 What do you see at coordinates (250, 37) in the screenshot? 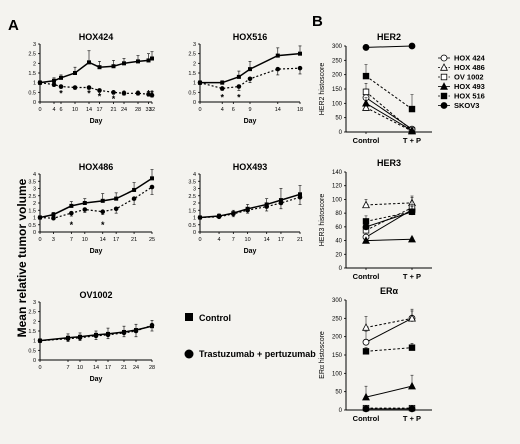
I see `chart-title: HOX516` at bounding box center [250, 37].